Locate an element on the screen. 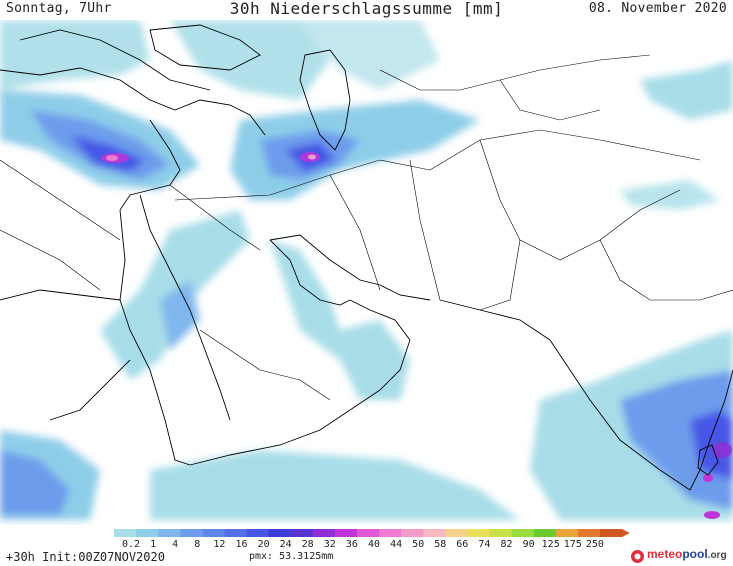  colorbar-tick-label: 50 is located at coordinates (418, 544).